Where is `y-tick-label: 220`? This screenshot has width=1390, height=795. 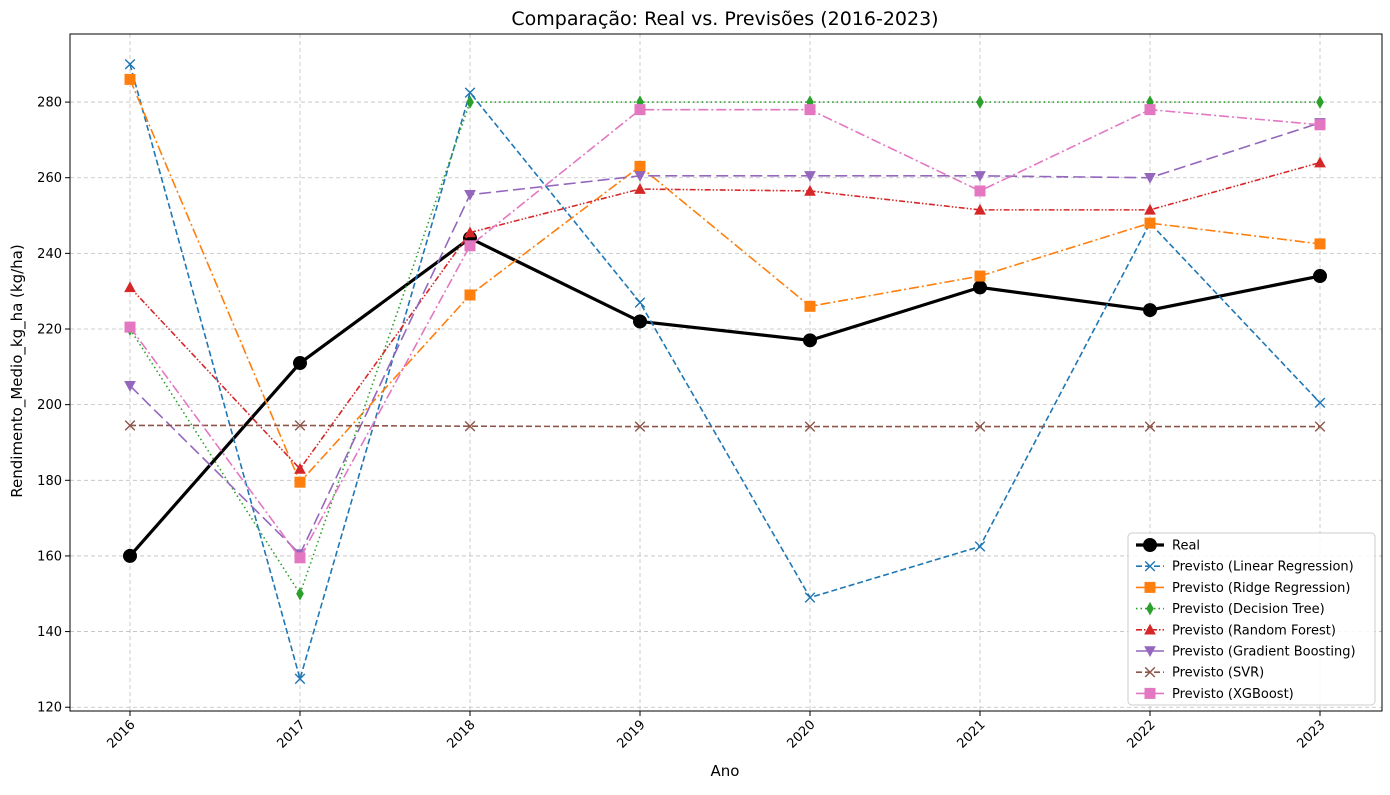 y-tick-label: 220 is located at coordinates (49, 330).